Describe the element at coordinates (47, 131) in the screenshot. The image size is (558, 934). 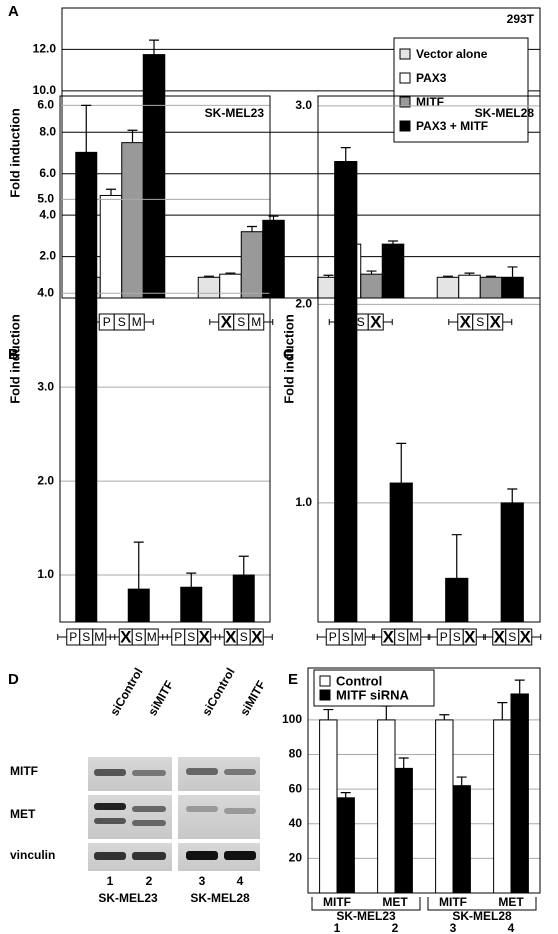
I see `y-tick-label: 8.0` at that location.